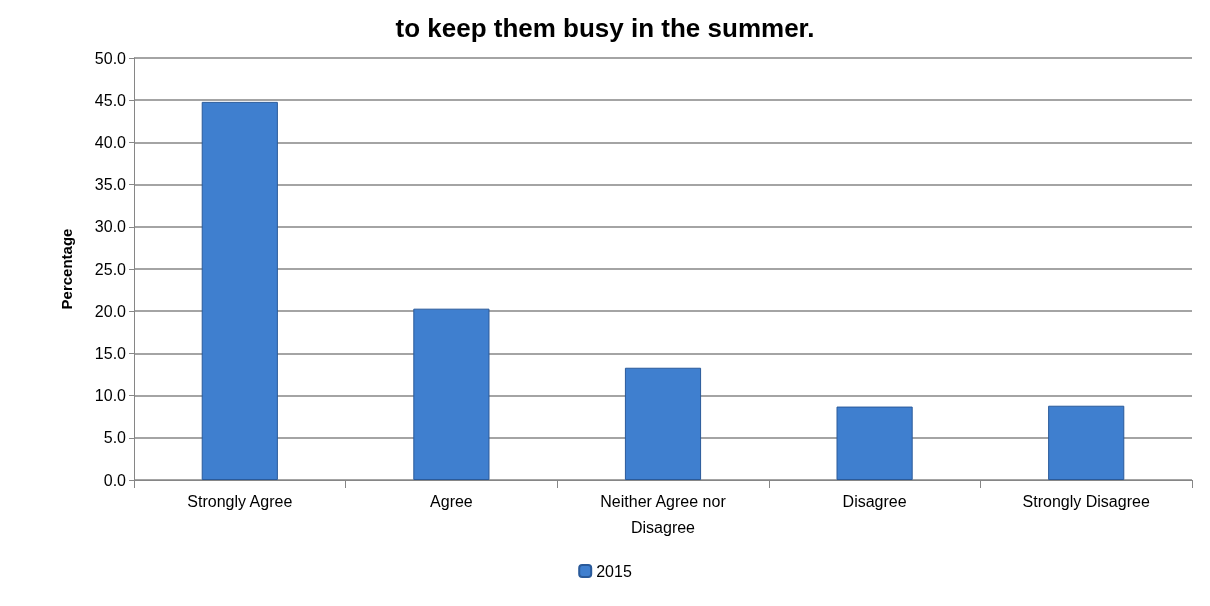 This screenshot has width=1210, height=606. Describe the element at coordinates (451, 501) in the screenshot. I see `x-tick-label: Agree` at that location.